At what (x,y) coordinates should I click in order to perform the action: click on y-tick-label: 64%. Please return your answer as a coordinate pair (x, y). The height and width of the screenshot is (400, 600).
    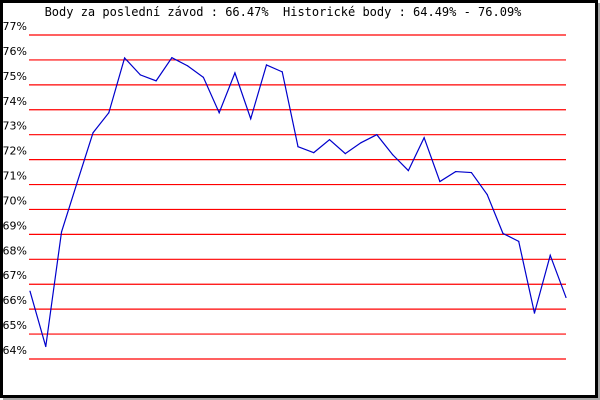
    Looking at the image, I should click on (15, 350).